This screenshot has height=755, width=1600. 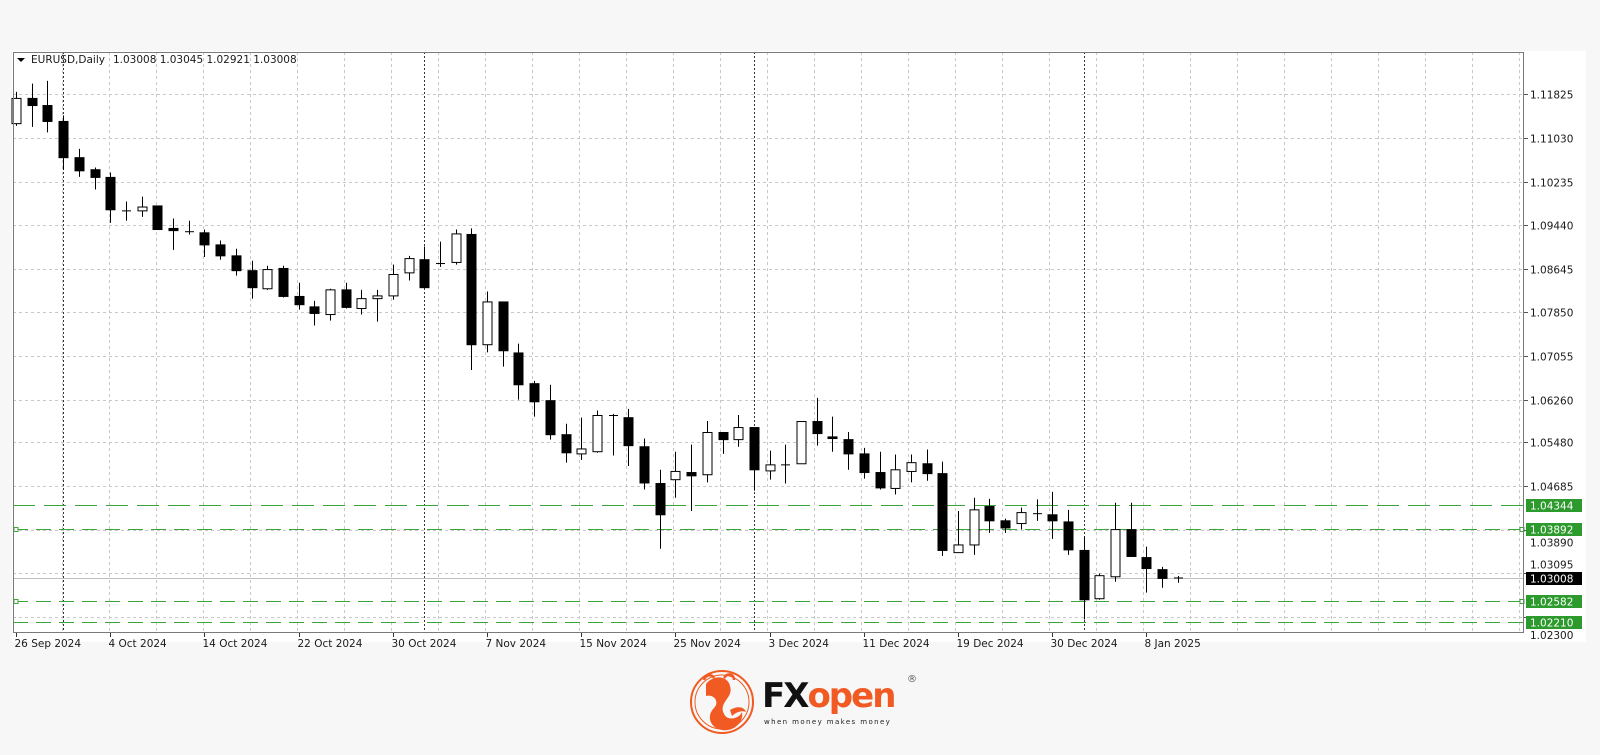 What do you see at coordinates (516, 644) in the screenshot?
I see `x-tick-label: 7 Nov 2024` at bounding box center [516, 644].